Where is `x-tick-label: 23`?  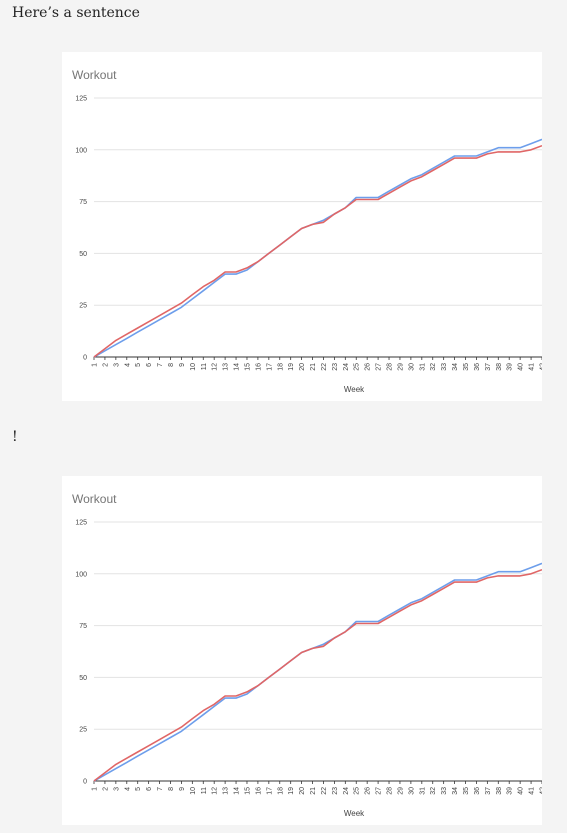 x-tick-label: 23 is located at coordinates (335, 367).